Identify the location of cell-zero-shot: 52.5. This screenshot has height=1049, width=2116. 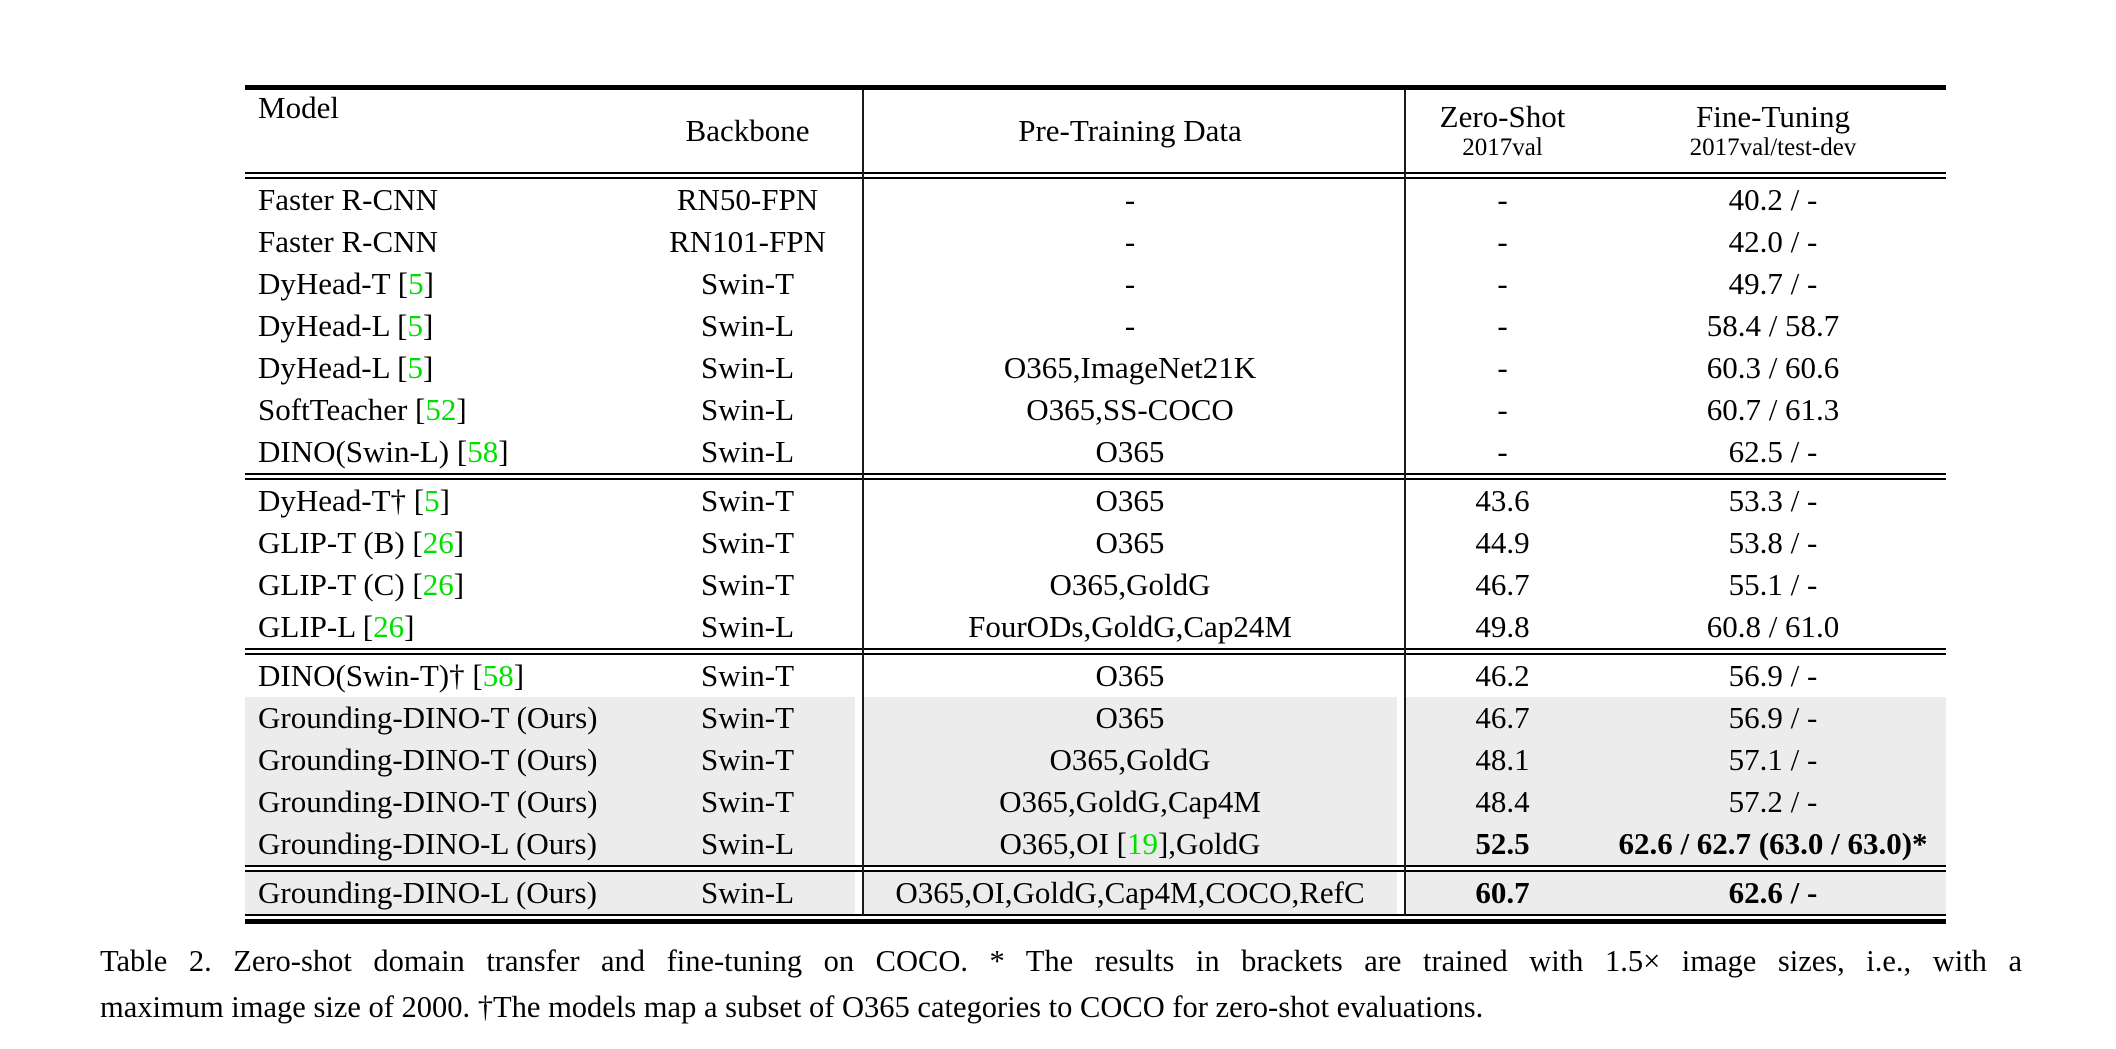
(1502, 844).